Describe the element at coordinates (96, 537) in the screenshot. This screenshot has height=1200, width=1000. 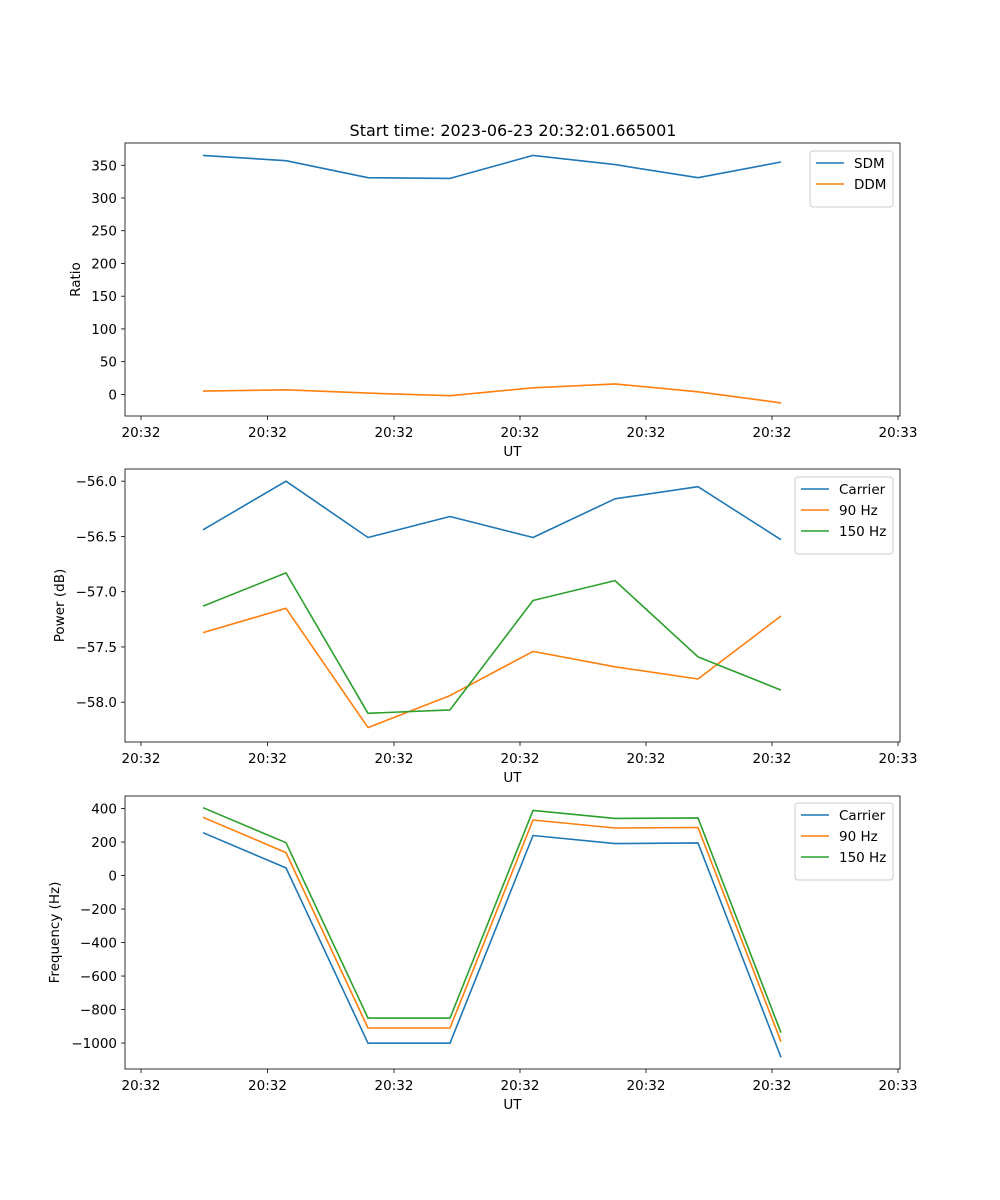
I see `y-tick-label: −56.5` at that location.